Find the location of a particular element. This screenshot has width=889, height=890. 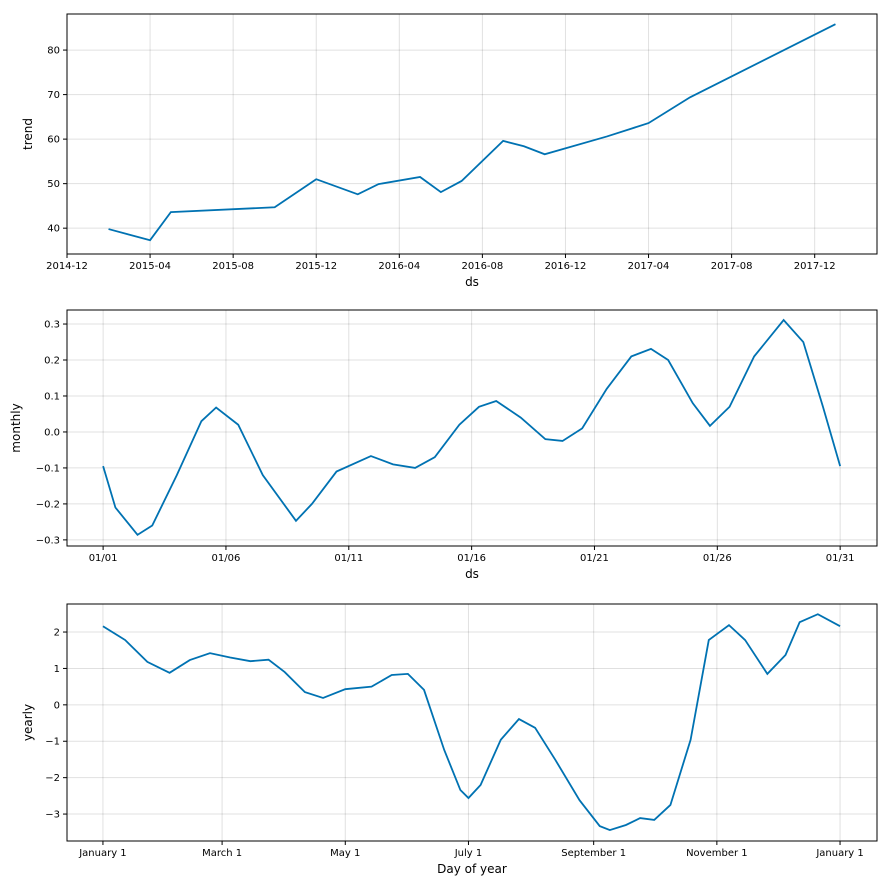

y-tick-label: 50 is located at coordinates (53, 184).